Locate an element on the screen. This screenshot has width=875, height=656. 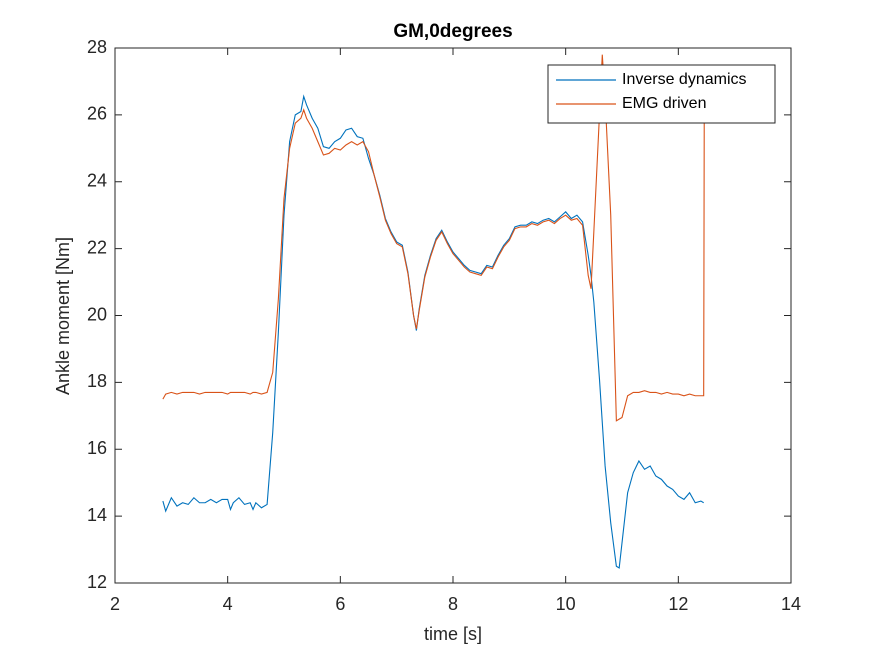
y-tick-label: 20 is located at coordinates (97, 314).